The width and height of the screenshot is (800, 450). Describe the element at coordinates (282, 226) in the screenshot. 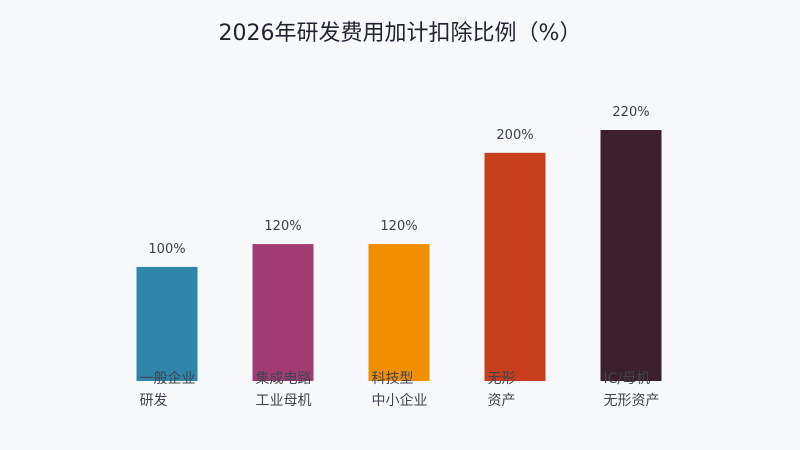

I see `value-label-1: 120%` at that location.